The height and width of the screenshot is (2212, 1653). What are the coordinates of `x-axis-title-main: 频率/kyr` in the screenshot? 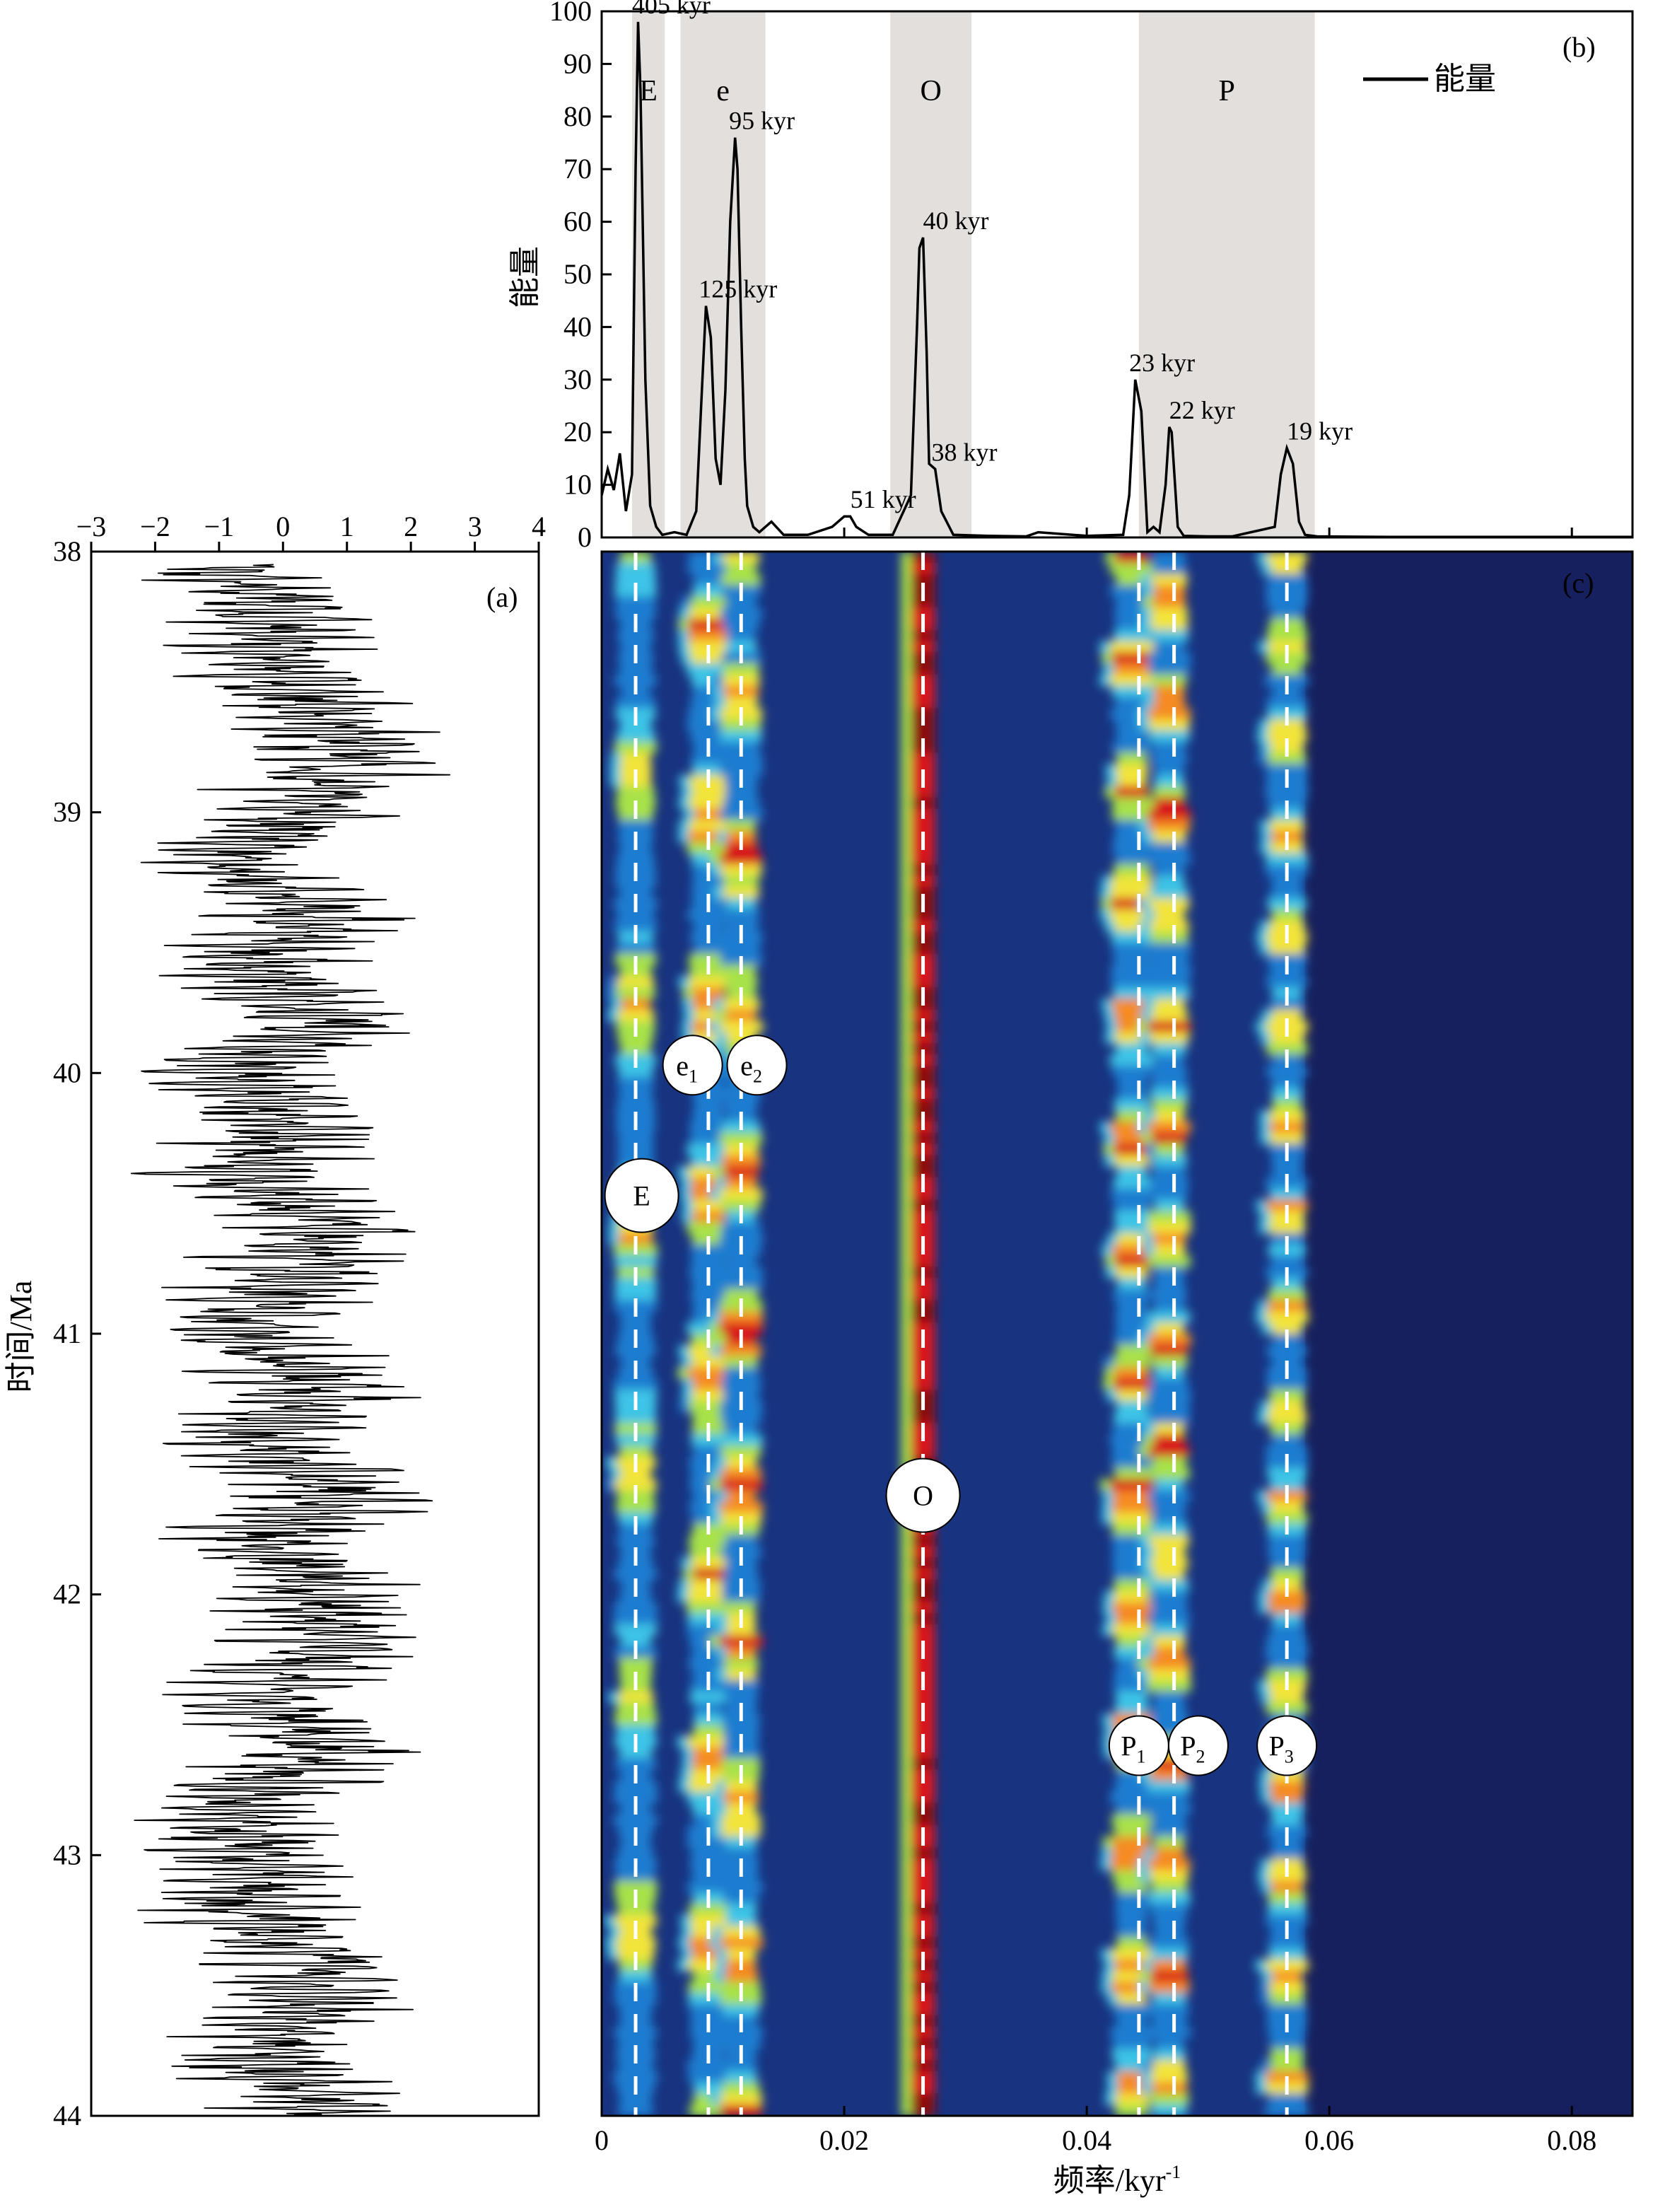 It's located at (1109, 2180).